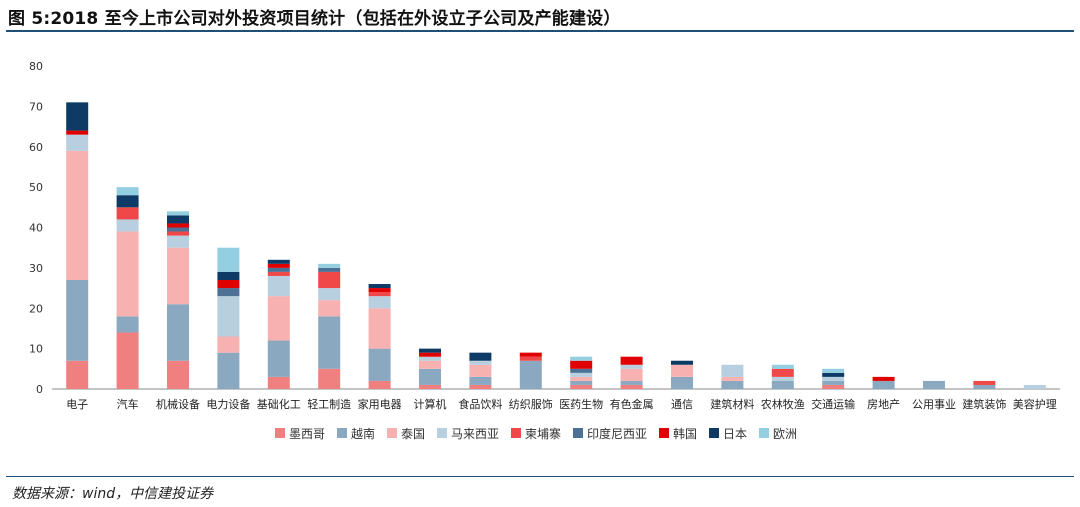 The width and height of the screenshot is (1080, 507). What do you see at coordinates (329, 404) in the screenshot?
I see `x-category-label: 轻工制造` at bounding box center [329, 404].